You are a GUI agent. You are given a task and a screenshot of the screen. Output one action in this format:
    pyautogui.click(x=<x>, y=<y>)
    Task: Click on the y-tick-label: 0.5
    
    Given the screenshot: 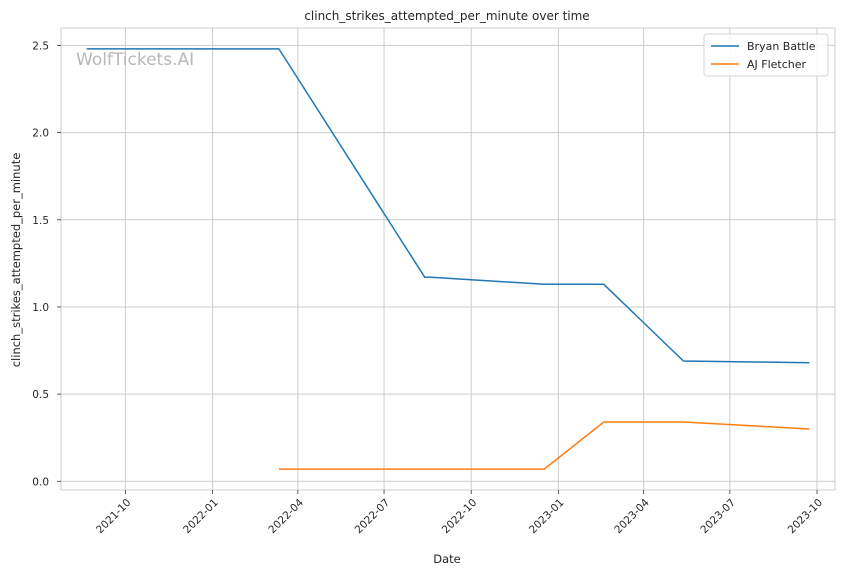 What is the action you would take?
    pyautogui.click(x=40, y=395)
    